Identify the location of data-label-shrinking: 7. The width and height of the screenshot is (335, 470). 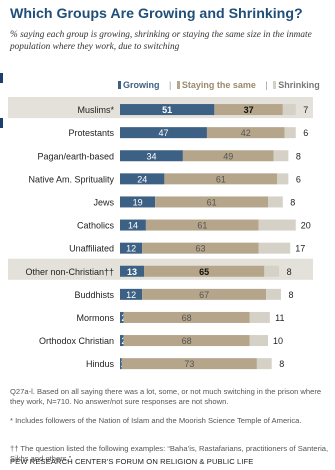
(305, 110).